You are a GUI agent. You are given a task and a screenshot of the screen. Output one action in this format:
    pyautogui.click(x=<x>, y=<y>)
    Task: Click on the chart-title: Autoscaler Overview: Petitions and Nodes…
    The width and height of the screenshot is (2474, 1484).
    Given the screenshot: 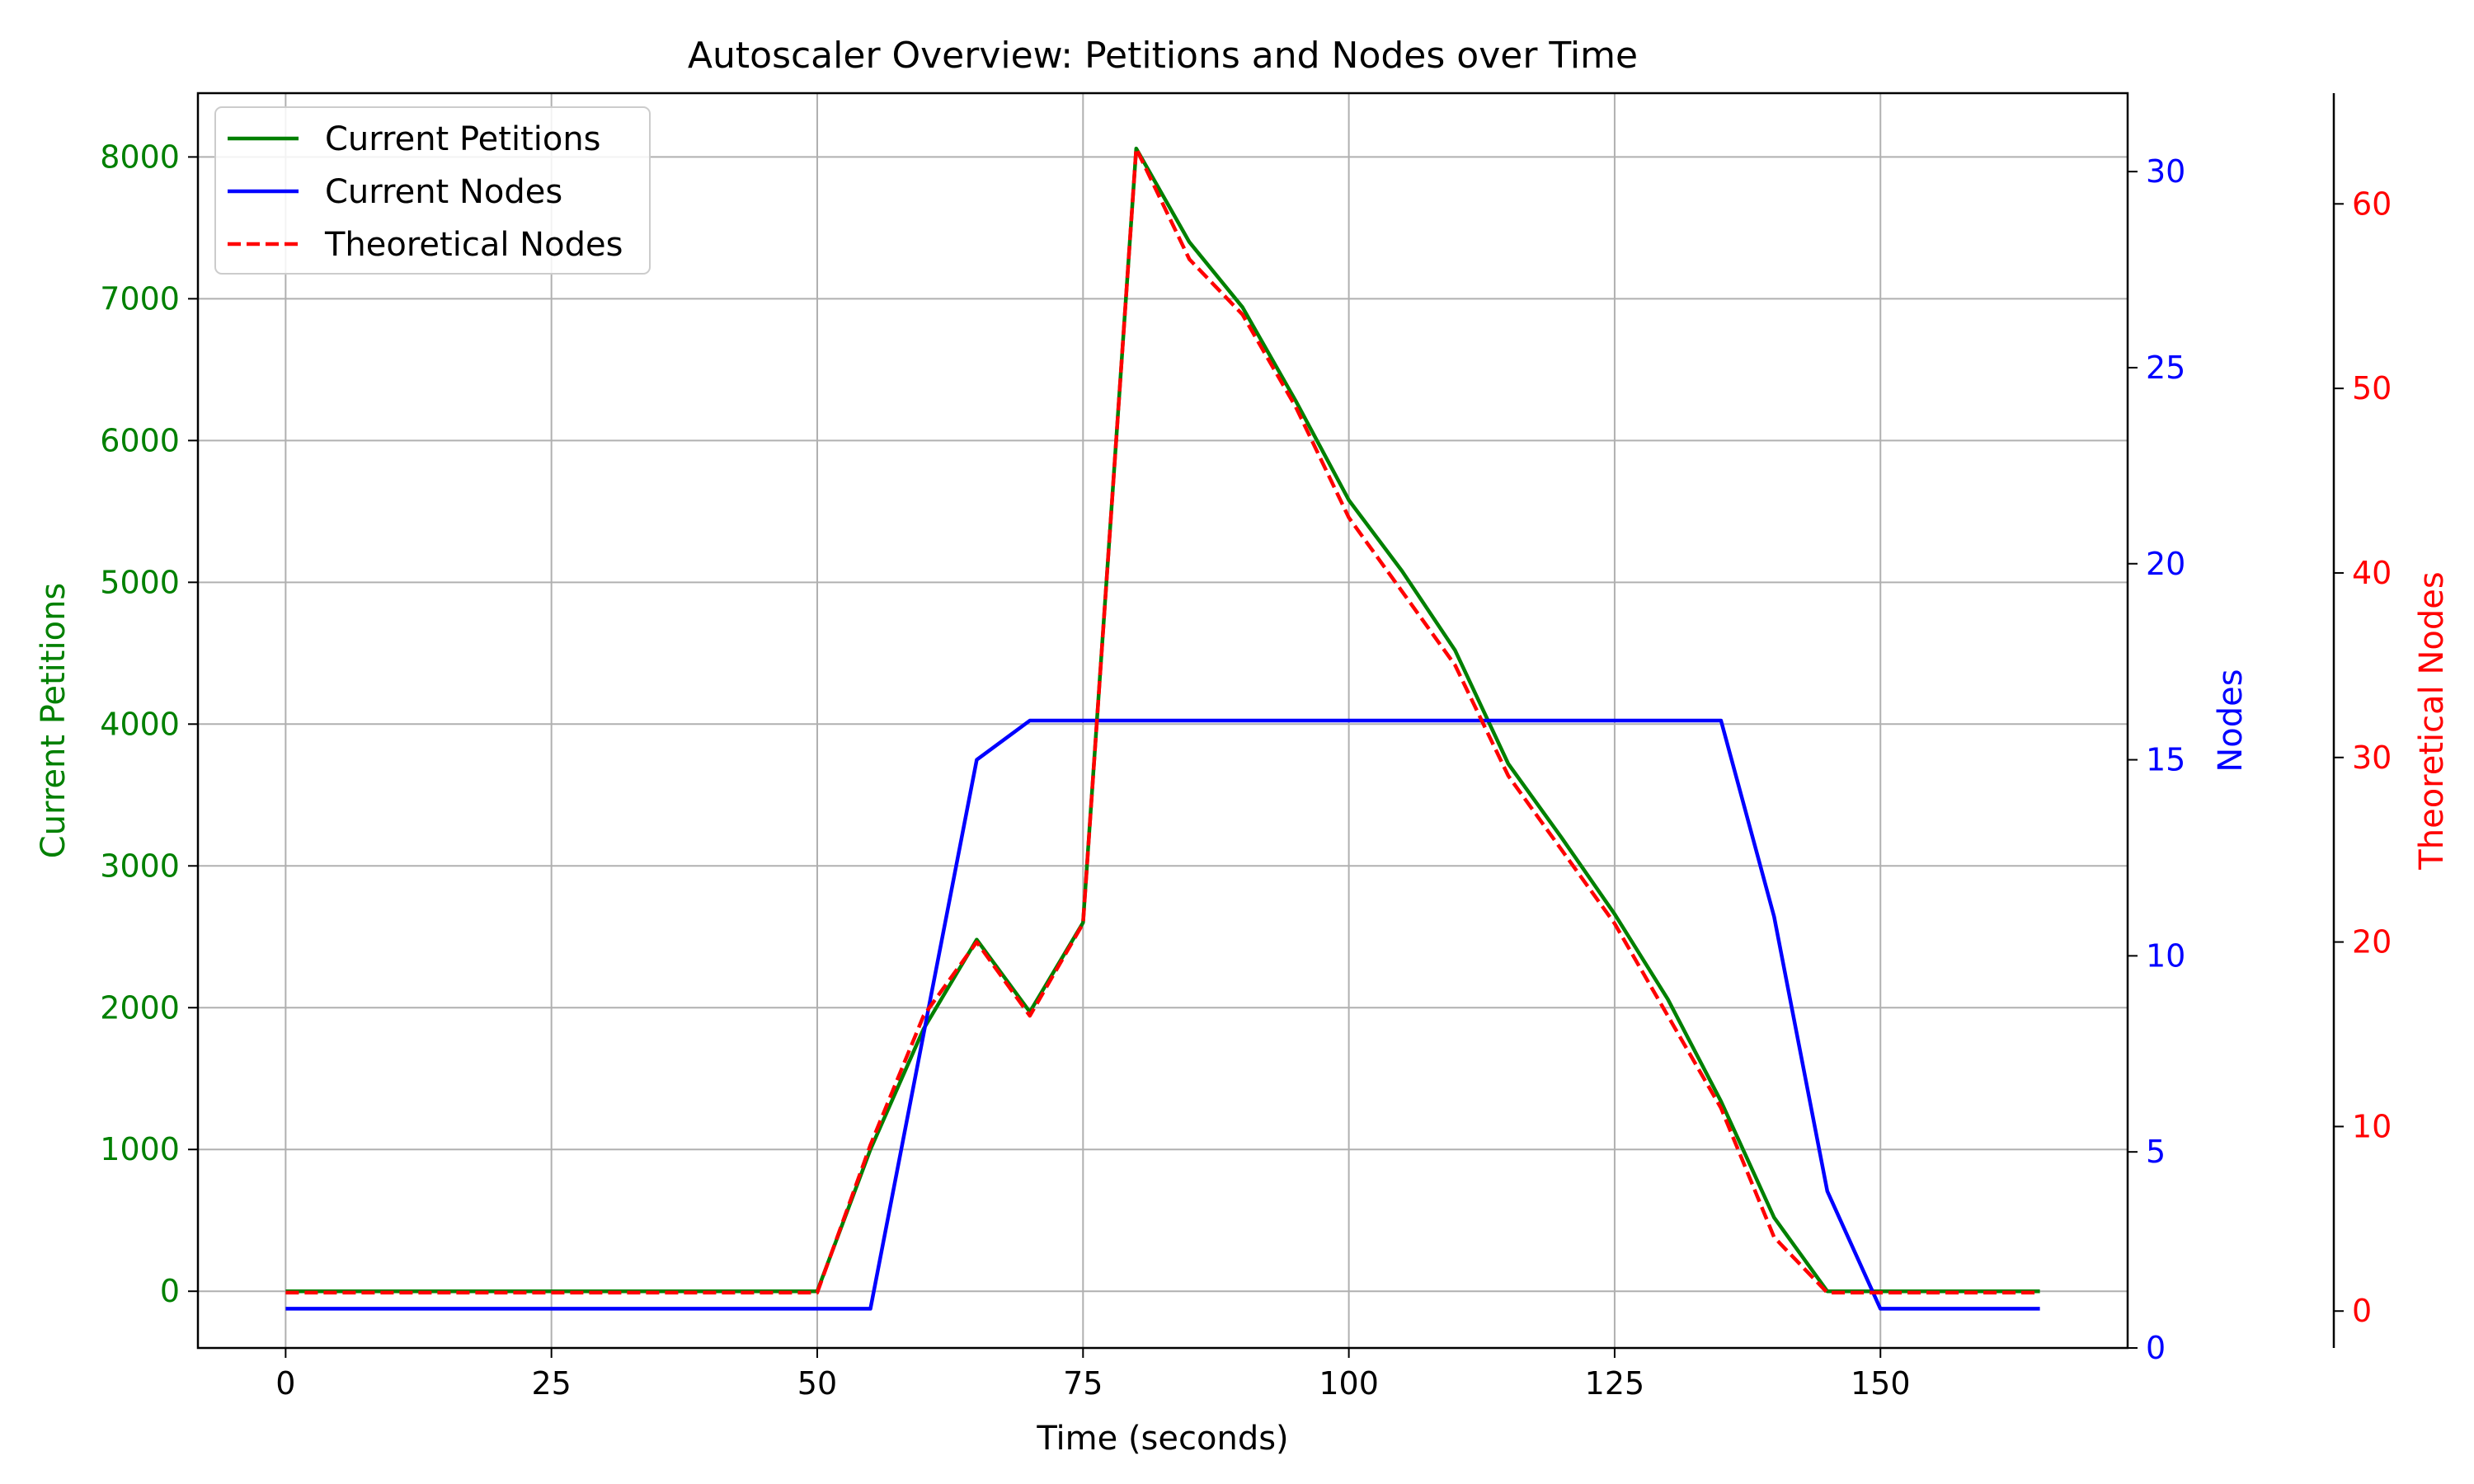 What is the action you would take?
    pyautogui.click(x=1163, y=56)
    